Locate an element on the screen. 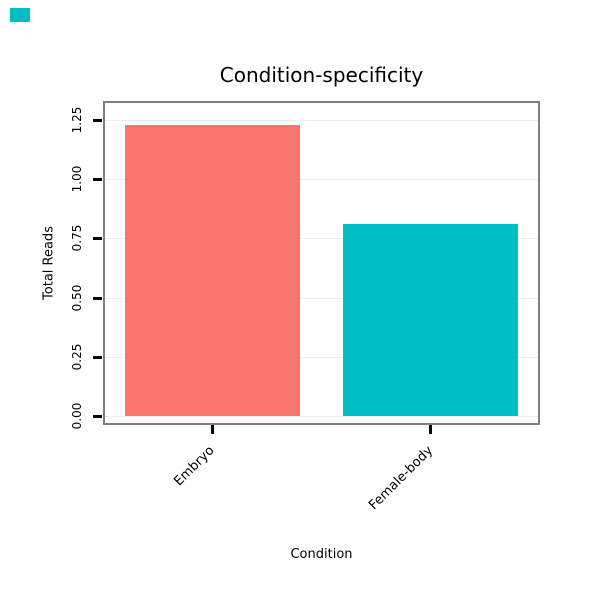  corner-color-swatch is located at coordinates (20, 15).